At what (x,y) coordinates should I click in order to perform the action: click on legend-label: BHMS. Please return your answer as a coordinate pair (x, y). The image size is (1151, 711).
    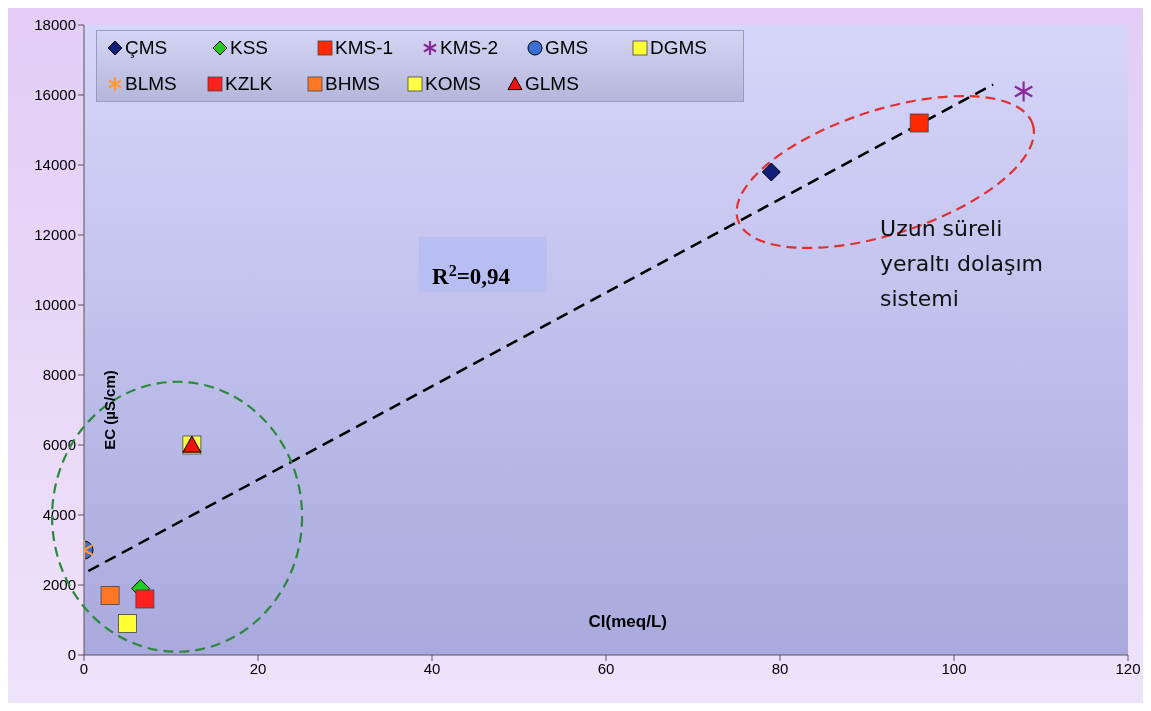
    Looking at the image, I should click on (352, 84).